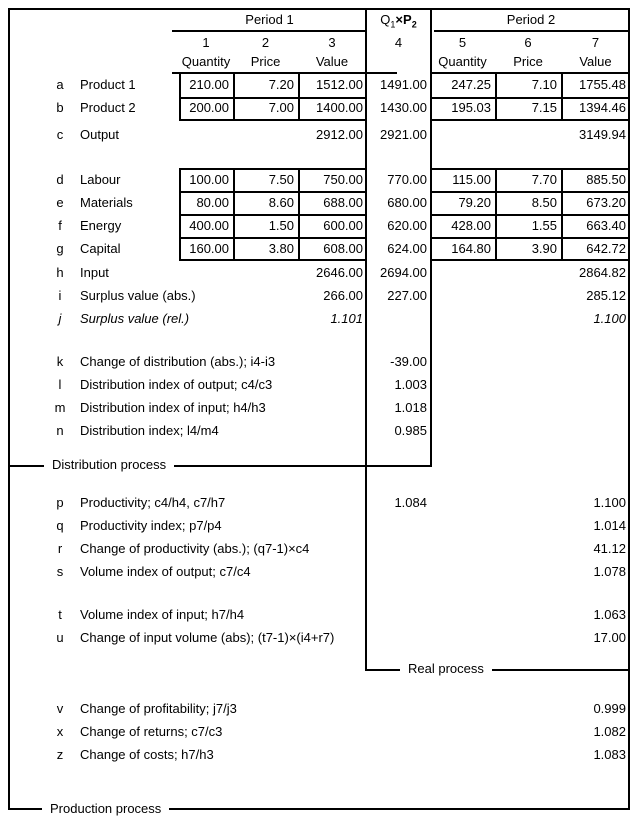 Image resolution: width=639 pixels, height=838 pixels. What do you see at coordinates (319, 135) in the screenshot?
I see `table-row-c: c Output 2912.00 2921.00 3149.94` at bounding box center [319, 135].